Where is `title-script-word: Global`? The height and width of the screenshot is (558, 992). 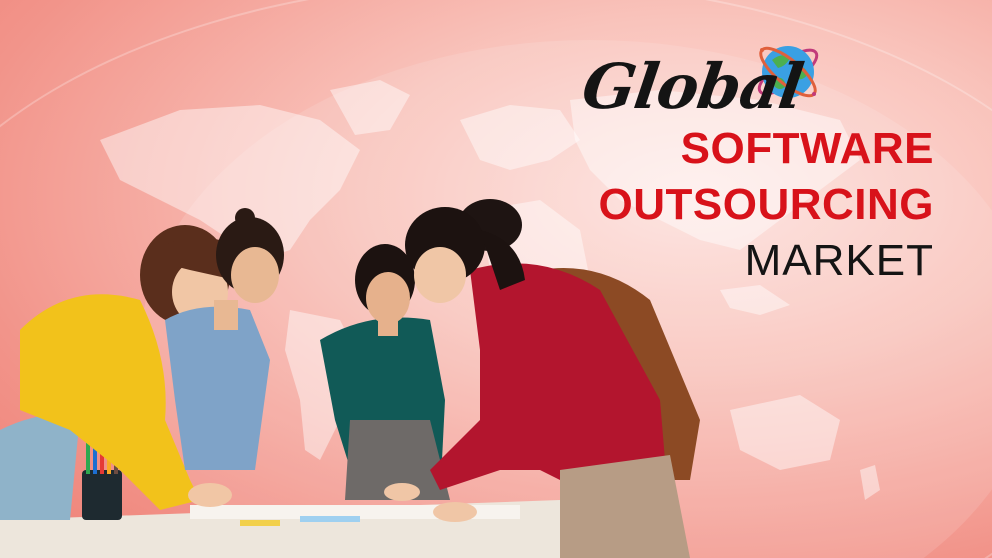 title-script-word: Global is located at coordinates (692, 86).